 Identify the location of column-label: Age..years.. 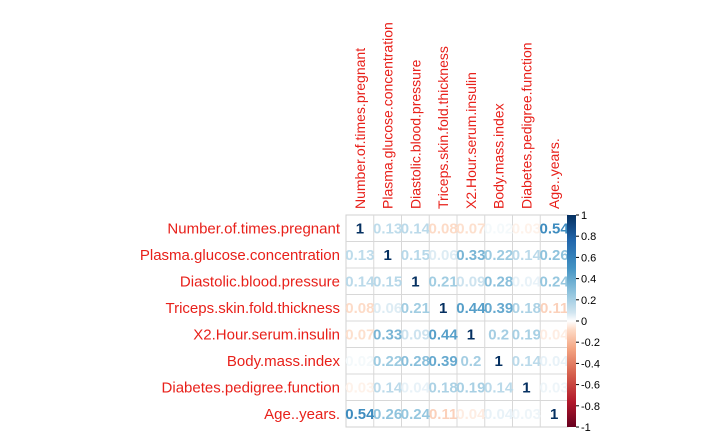
(554, 173).